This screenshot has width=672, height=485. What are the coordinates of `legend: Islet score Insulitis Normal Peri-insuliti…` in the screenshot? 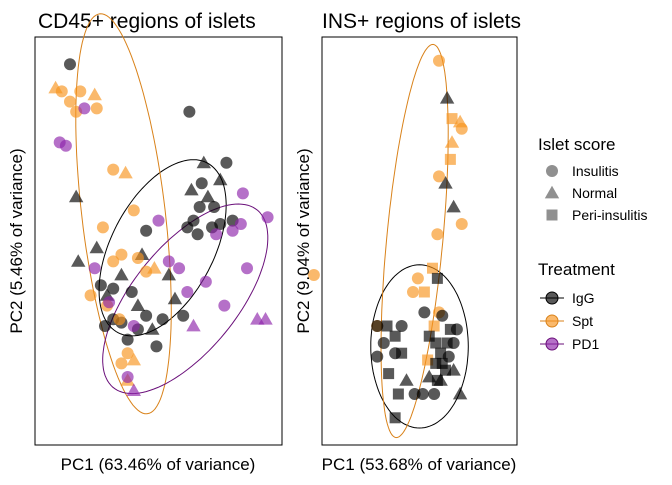 It's located at (592, 243).